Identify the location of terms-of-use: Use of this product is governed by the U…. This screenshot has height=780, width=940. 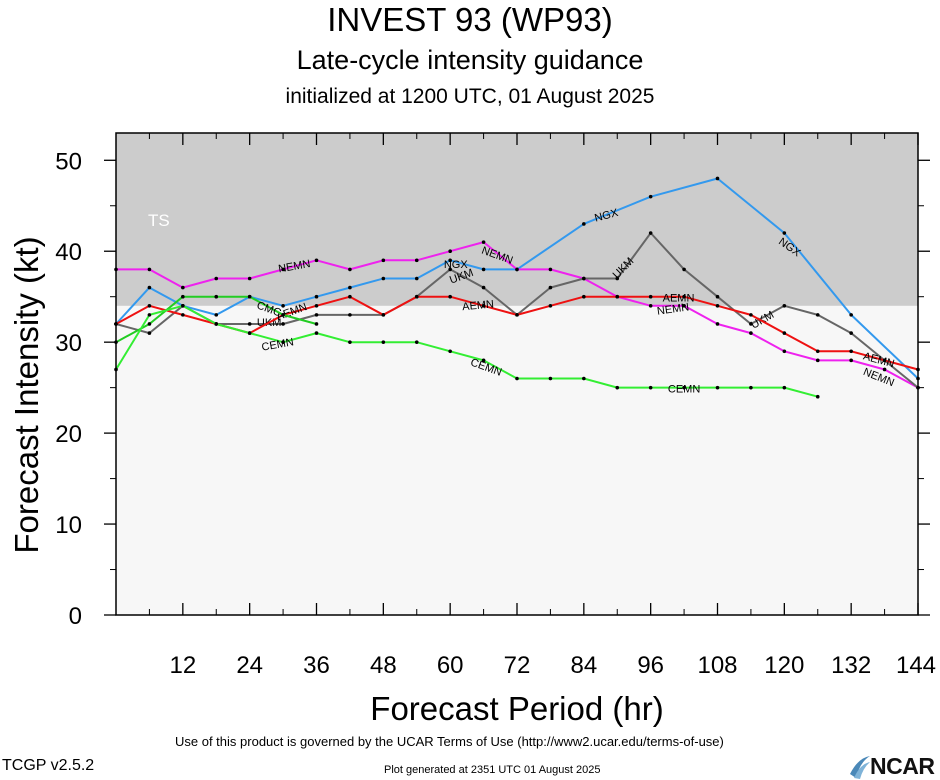
(449, 741).